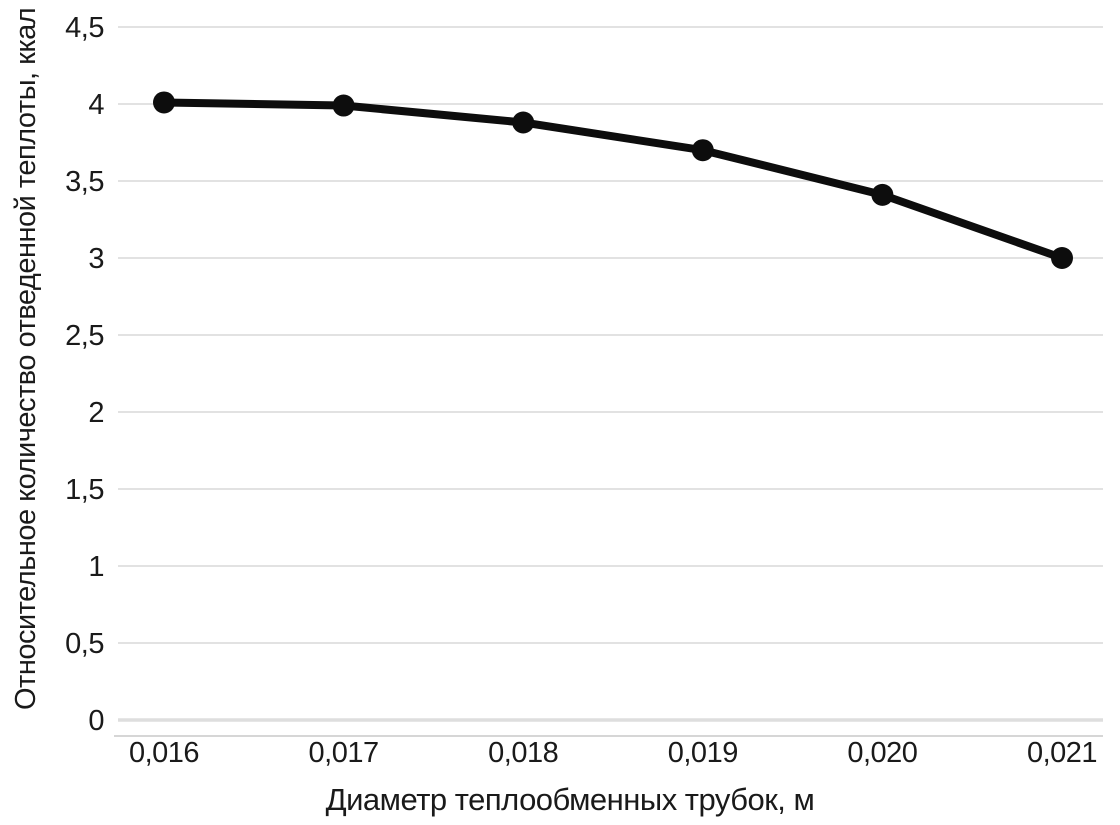 Image resolution: width=1120 pixels, height=825 pixels. What do you see at coordinates (164, 753) in the screenshot?
I see `x-tick-label: 0,016` at bounding box center [164, 753].